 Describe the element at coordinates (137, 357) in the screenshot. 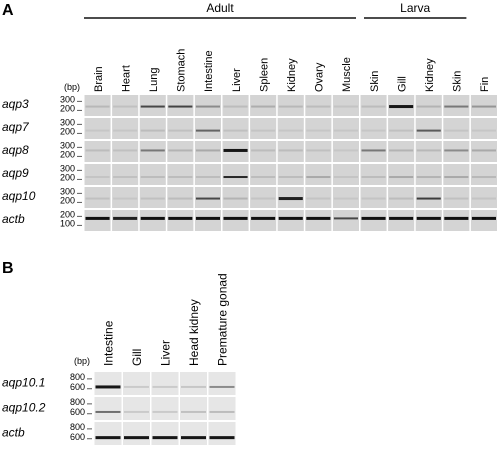

I see `lane-label: Gill` at that location.